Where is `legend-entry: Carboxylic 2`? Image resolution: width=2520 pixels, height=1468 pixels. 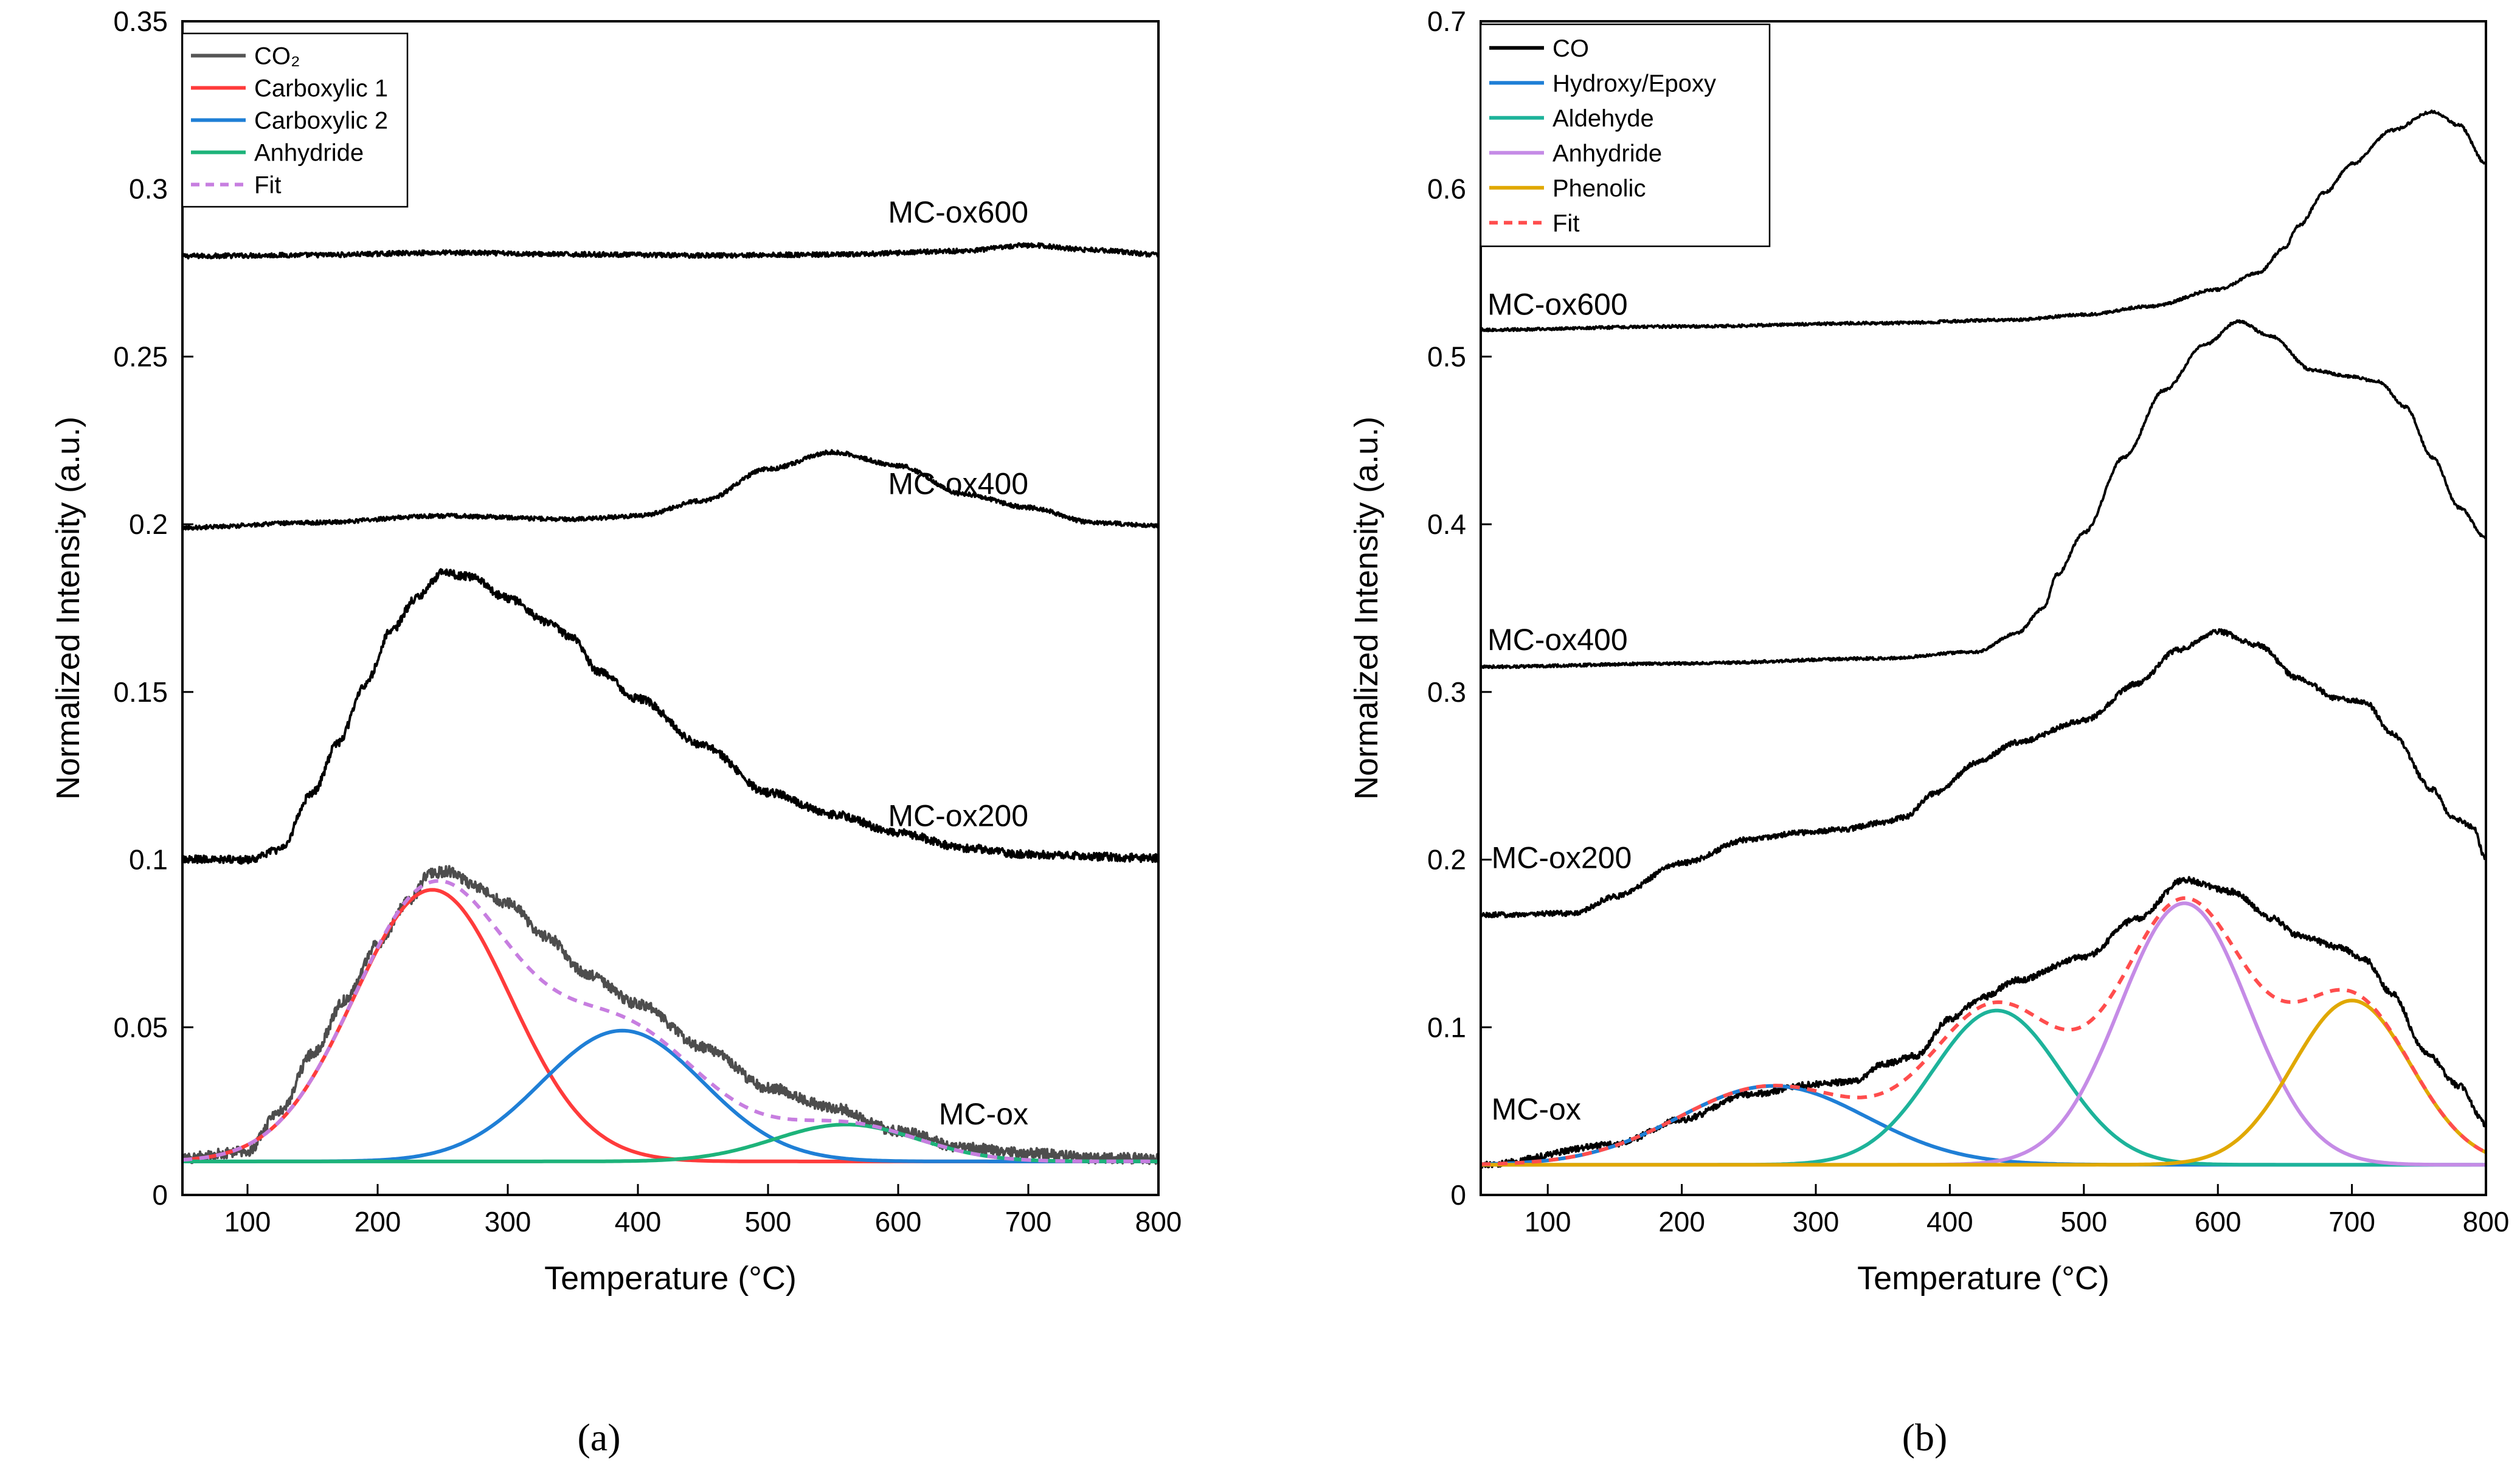 legend-entry: Carboxylic 2 is located at coordinates (321, 121).